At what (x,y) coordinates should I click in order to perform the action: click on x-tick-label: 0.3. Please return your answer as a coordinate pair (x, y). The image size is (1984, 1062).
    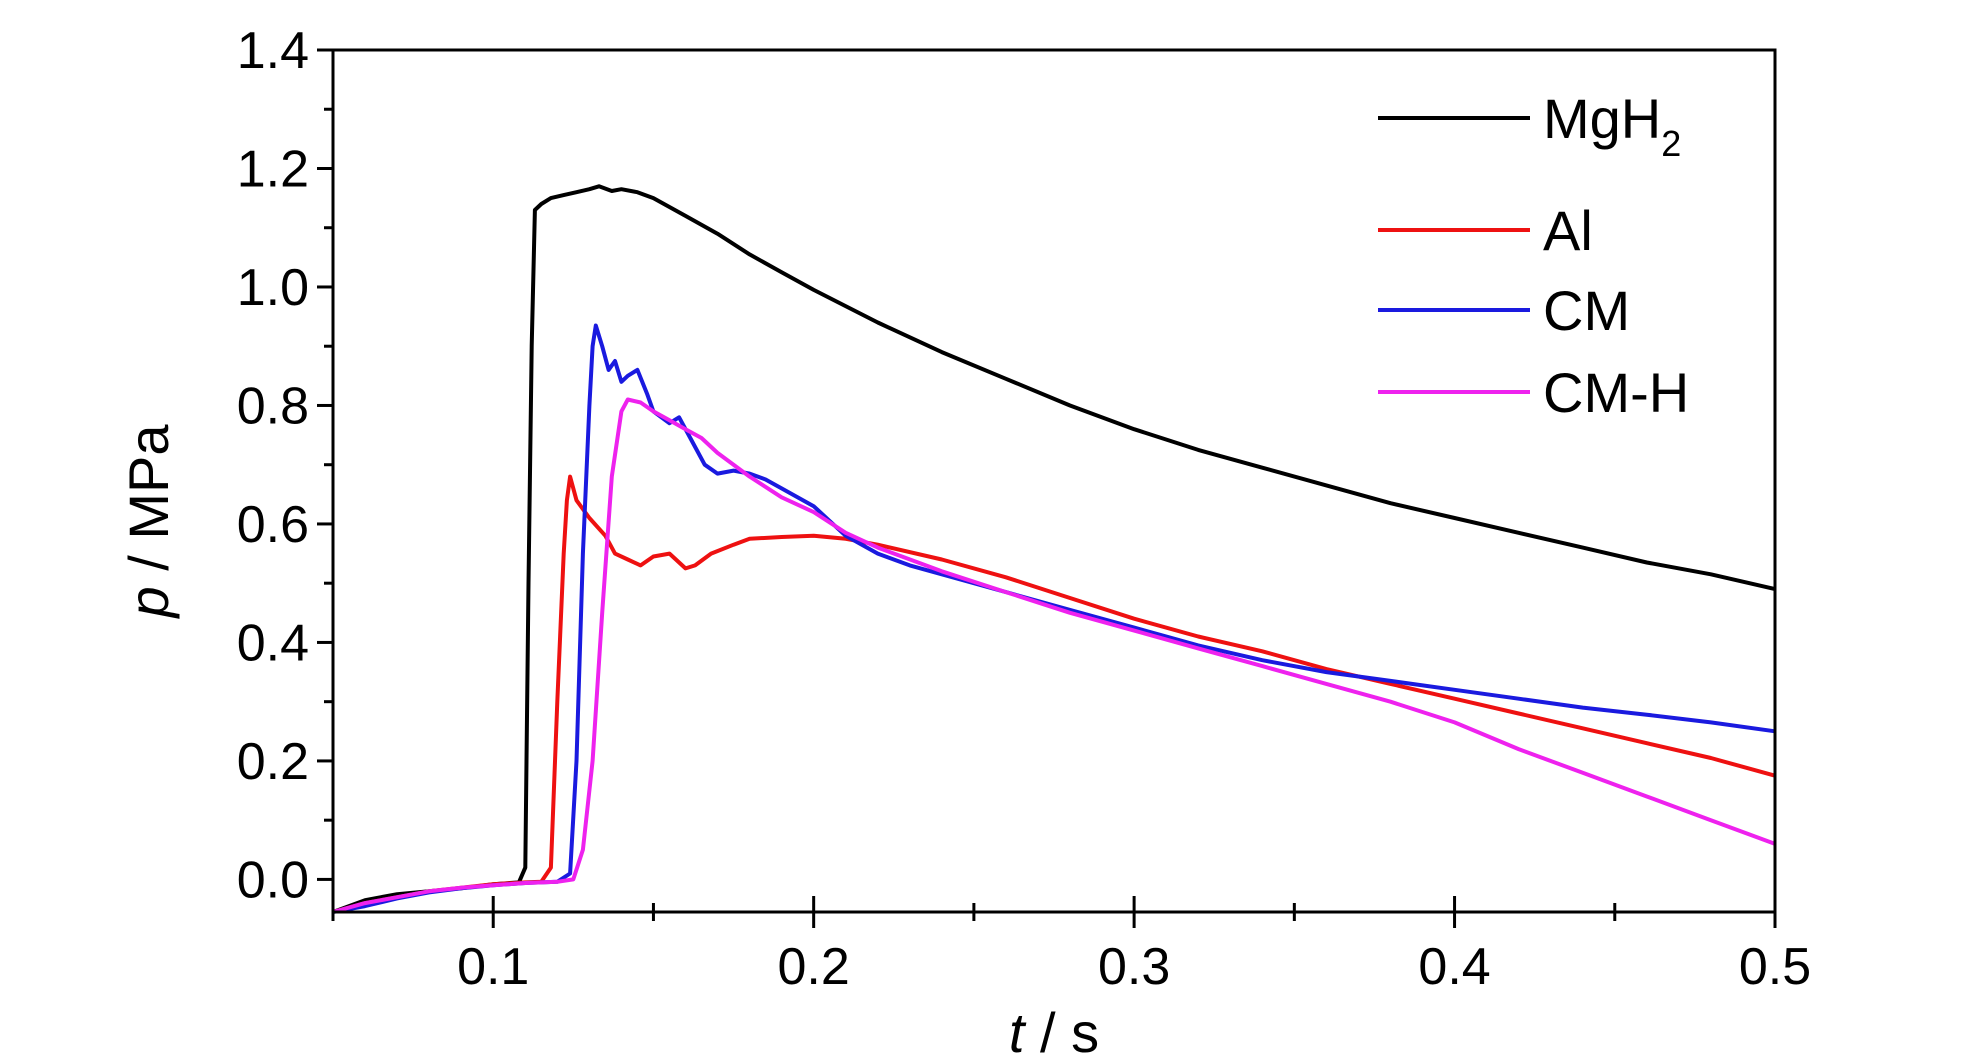
    Looking at the image, I should click on (1134, 967).